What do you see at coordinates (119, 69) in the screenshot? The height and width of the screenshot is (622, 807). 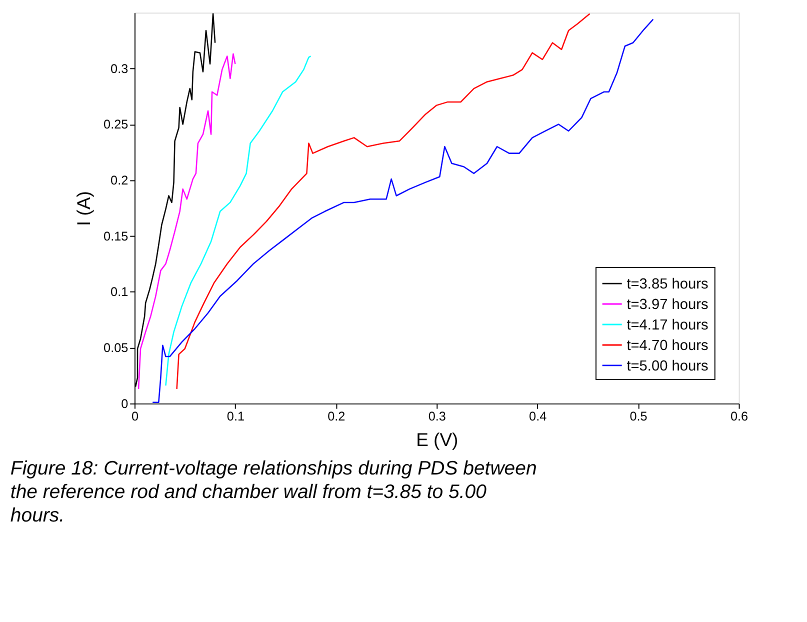 I see `y-tick-label: 0.3` at bounding box center [119, 69].